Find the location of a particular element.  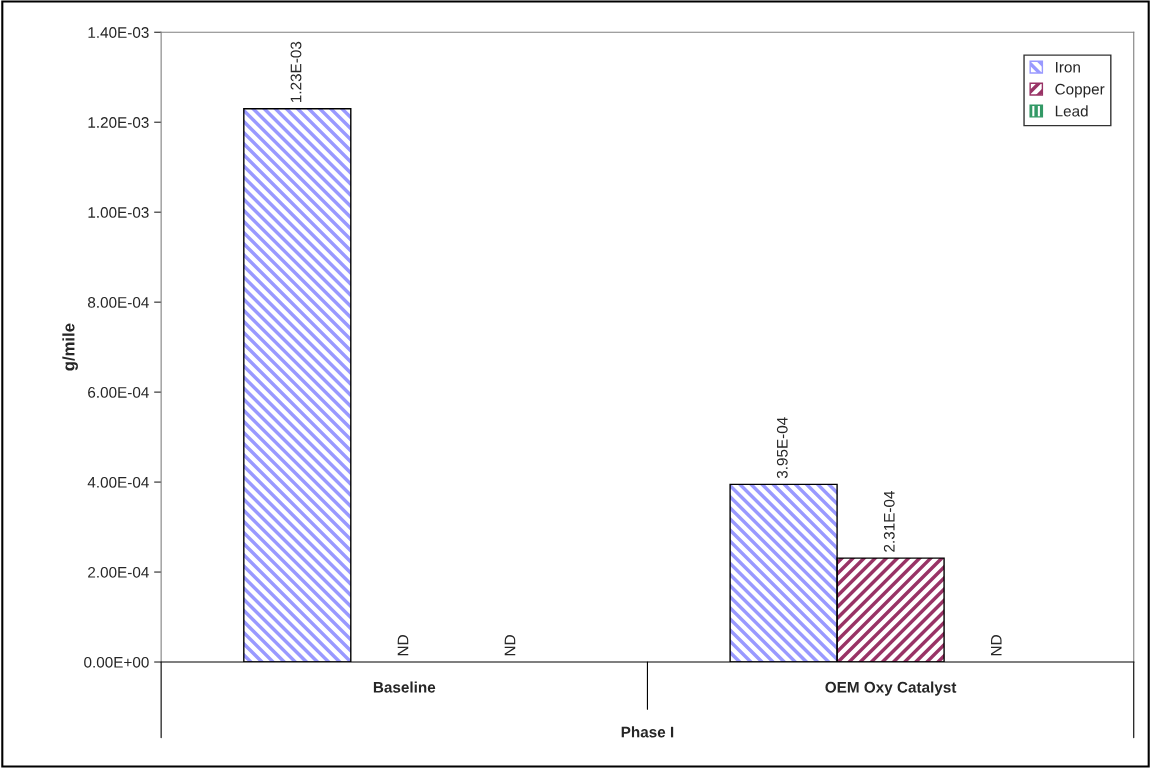

y-tick-label: 0.00E+00 is located at coordinates (116, 662).